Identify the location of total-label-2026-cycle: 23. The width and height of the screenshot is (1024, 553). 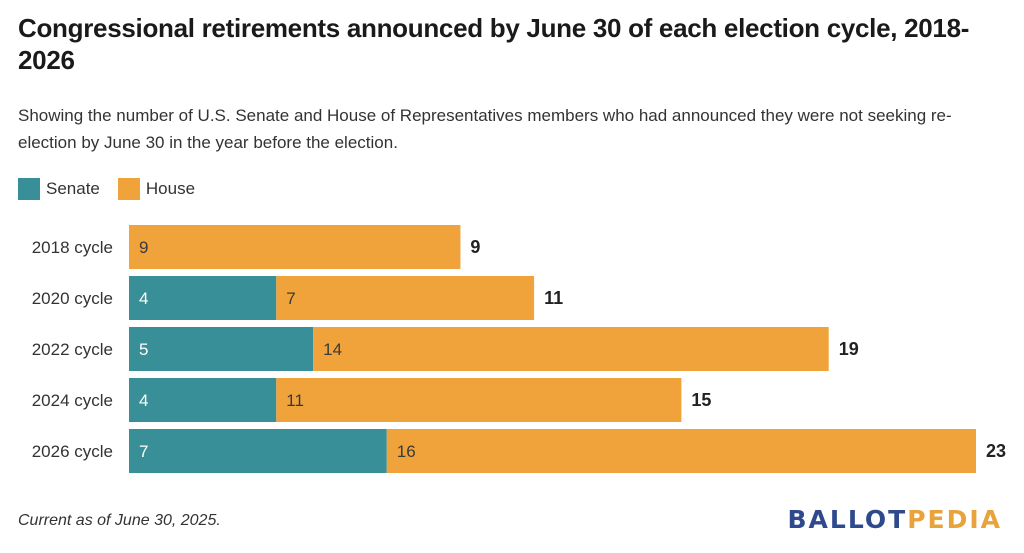
(996, 451).